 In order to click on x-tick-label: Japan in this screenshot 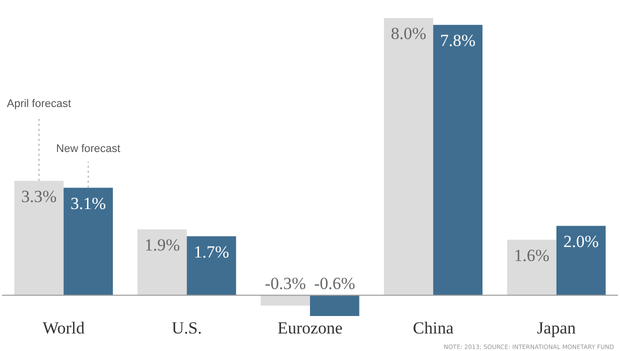, I will do `click(556, 328)`.